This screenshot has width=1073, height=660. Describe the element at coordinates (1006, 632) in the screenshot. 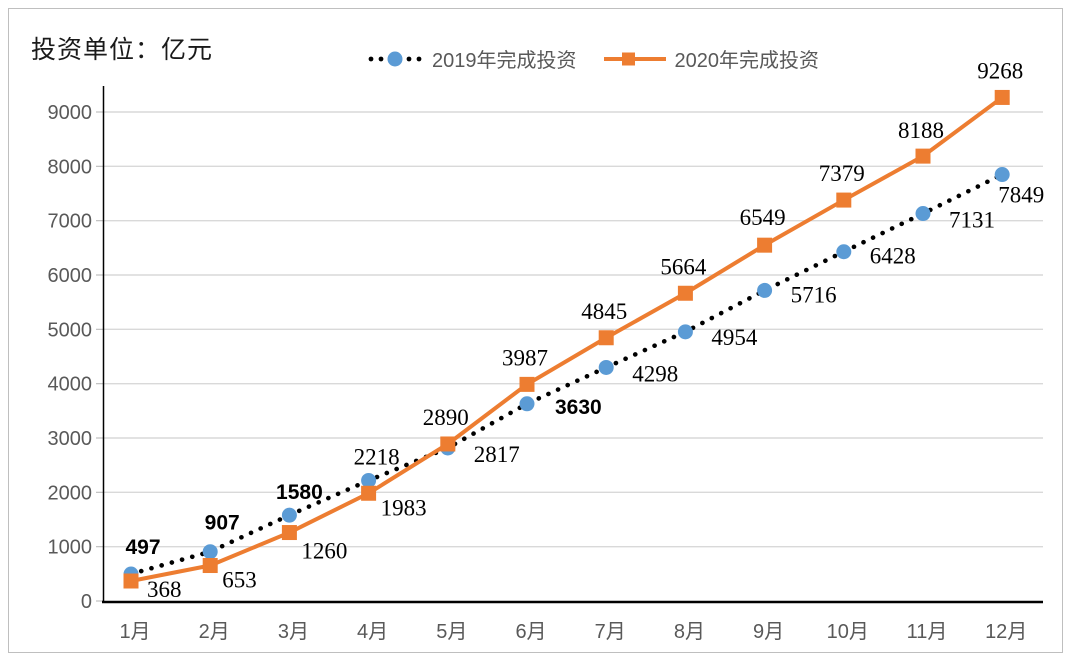

I see `x-tick-label: 12月` at that location.